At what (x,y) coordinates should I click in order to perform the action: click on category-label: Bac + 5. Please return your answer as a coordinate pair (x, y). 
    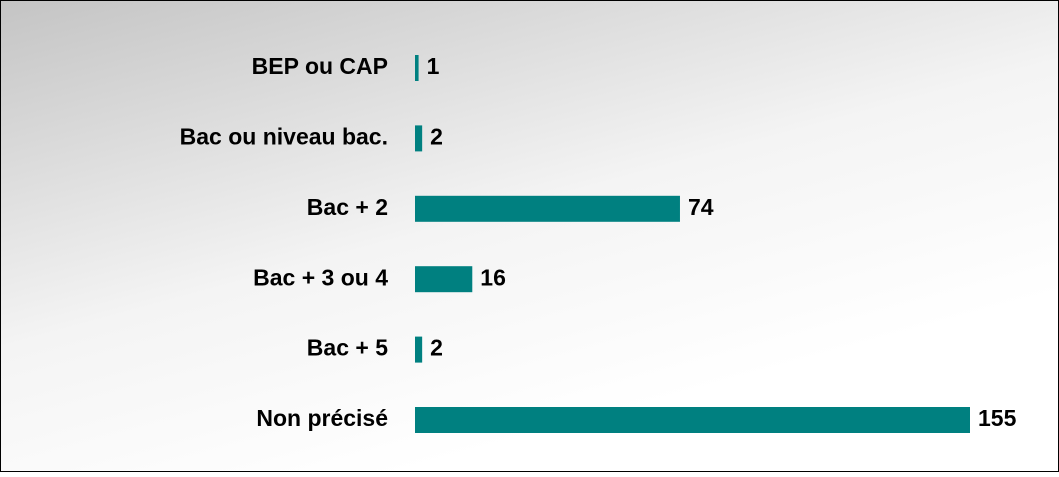
    Looking at the image, I should click on (347, 348).